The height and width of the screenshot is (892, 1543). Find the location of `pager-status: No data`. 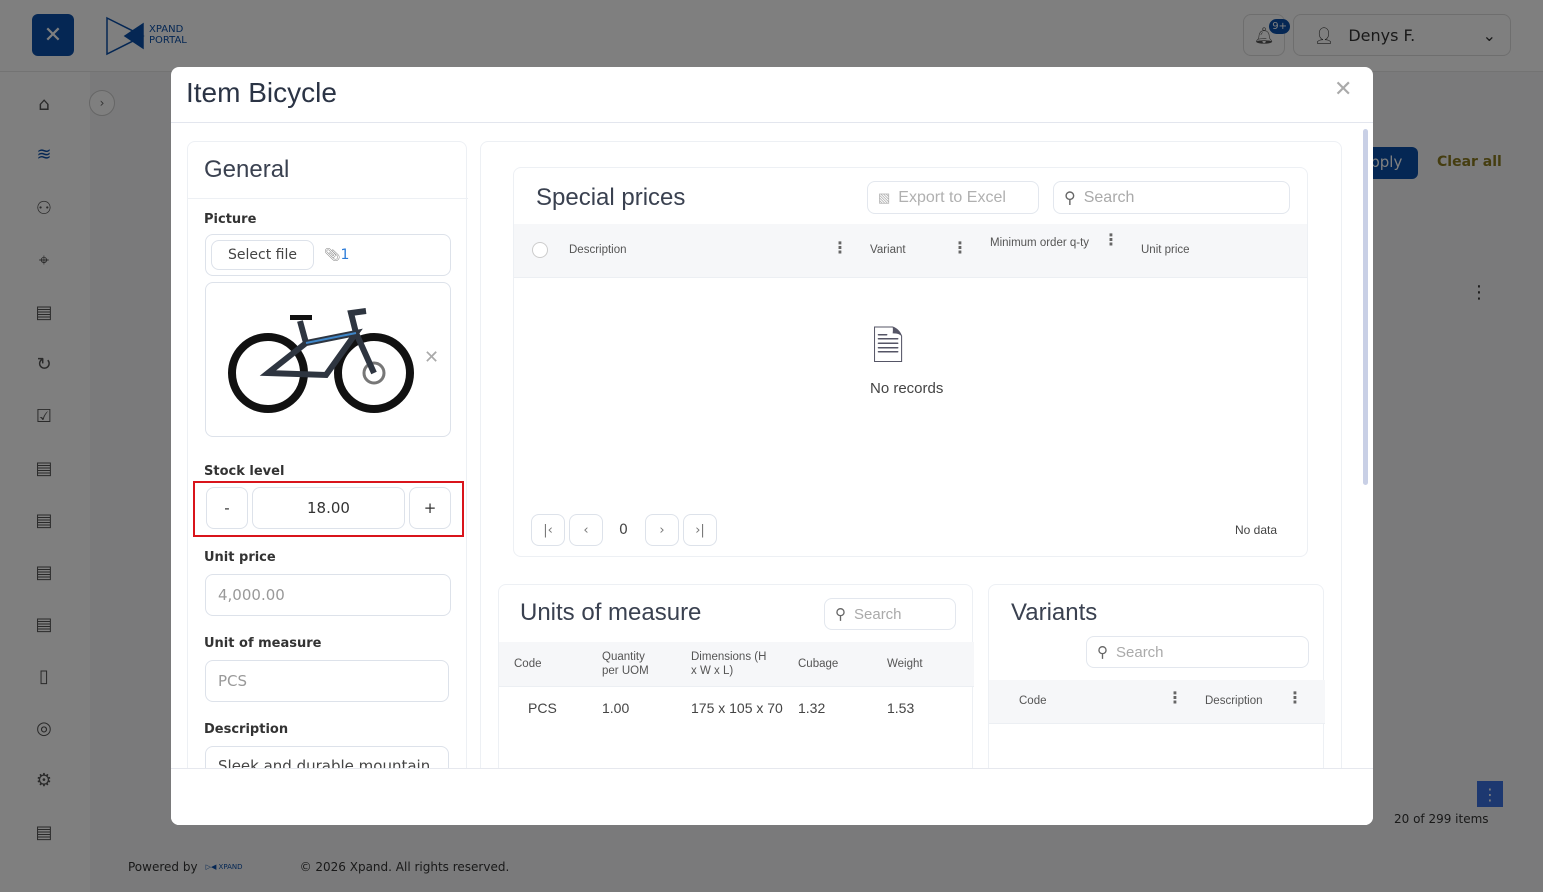

pager-status: No data is located at coordinates (1256, 530).